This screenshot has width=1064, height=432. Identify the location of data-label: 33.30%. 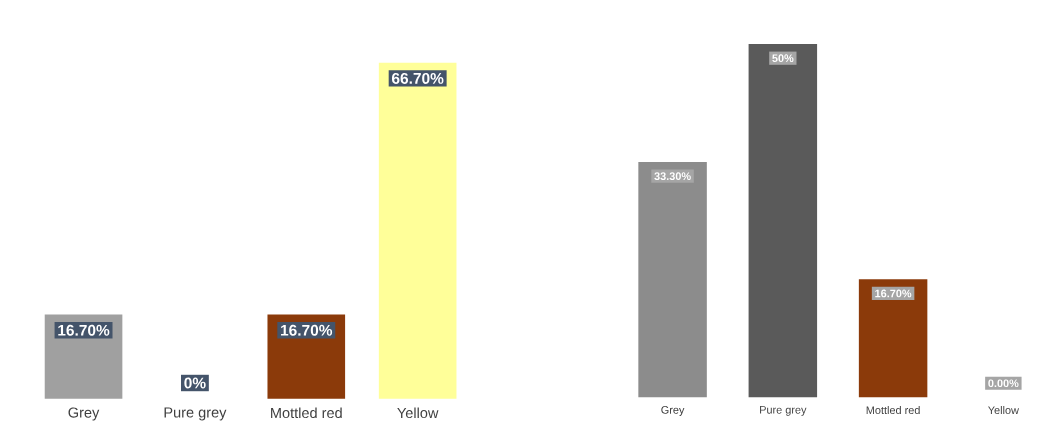
(672, 176).